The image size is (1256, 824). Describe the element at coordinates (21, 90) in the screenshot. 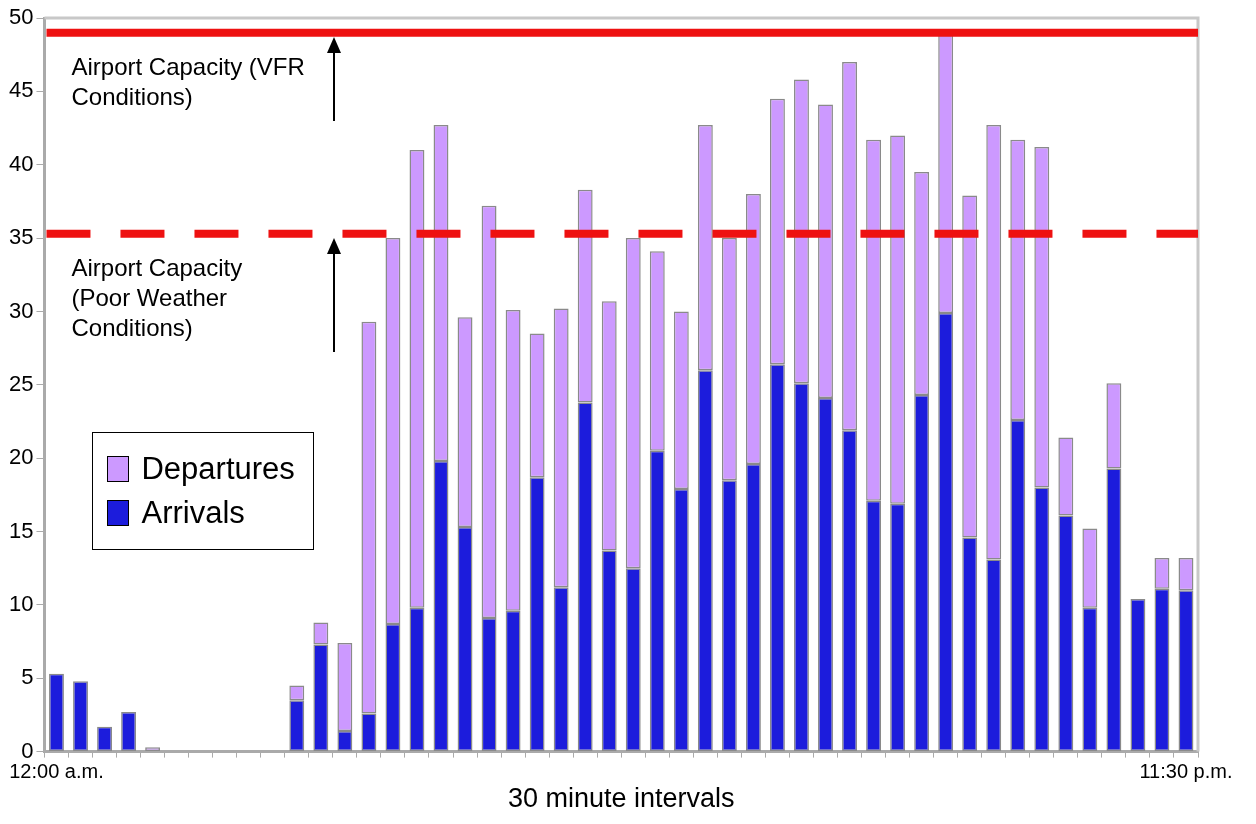

I see `y-tick-label: 45` at that location.